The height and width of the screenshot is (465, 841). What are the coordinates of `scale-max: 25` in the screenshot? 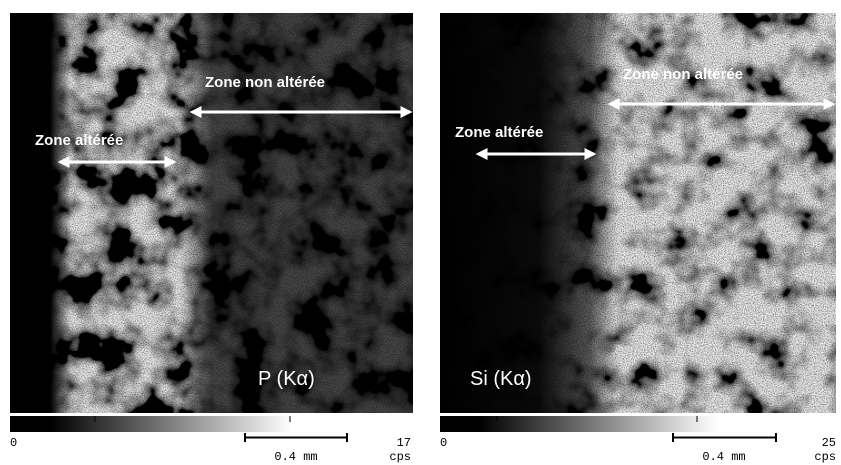 It's located at (829, 443).